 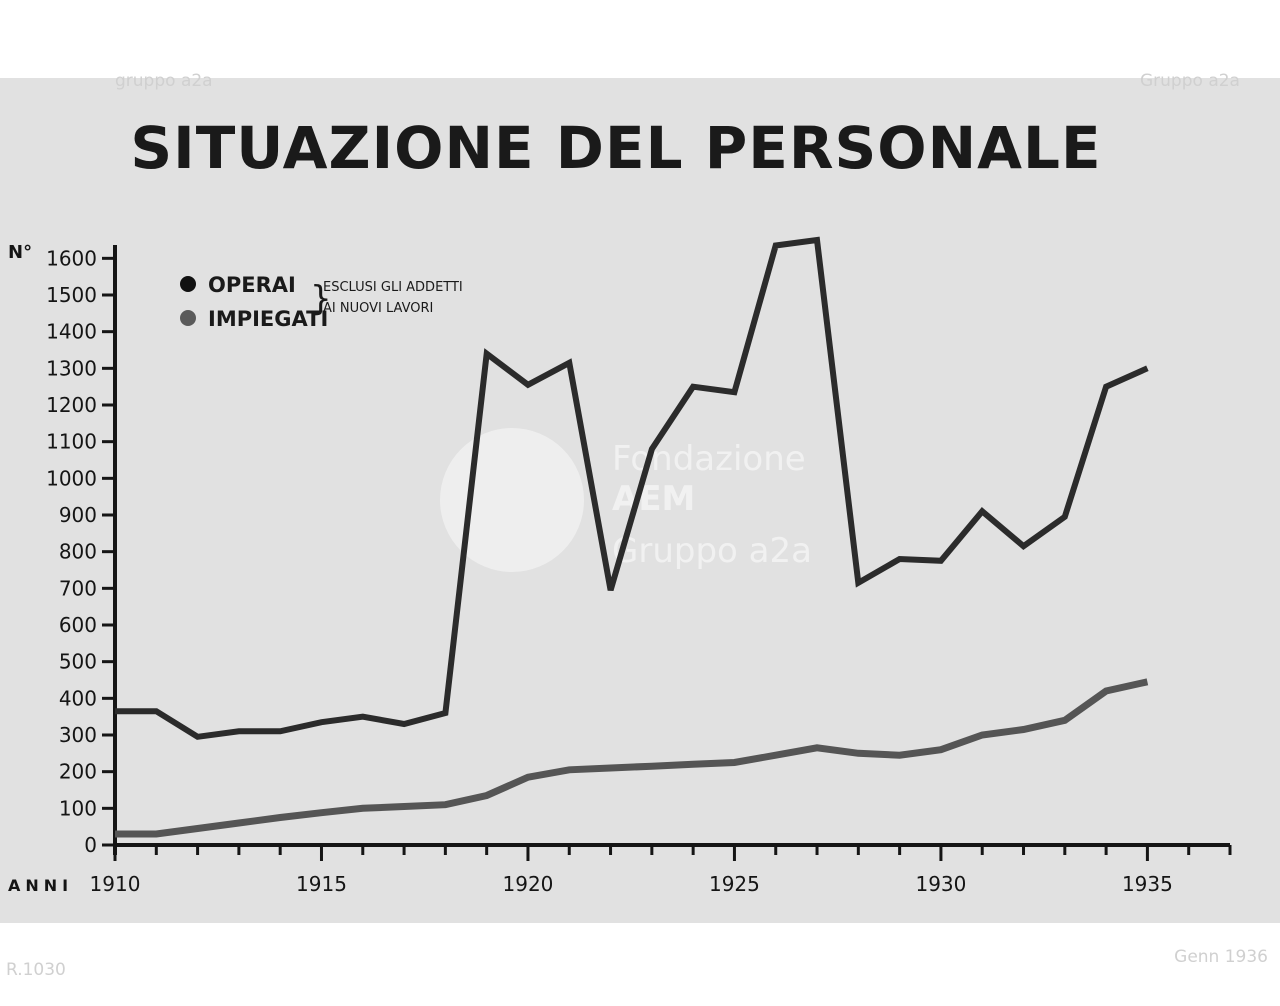 What do you see at coordinates (378, 308) in the screenshot?
I see `legend-note-line-2: AI NUOVI LAVORI` at bounding box center [378, 308].